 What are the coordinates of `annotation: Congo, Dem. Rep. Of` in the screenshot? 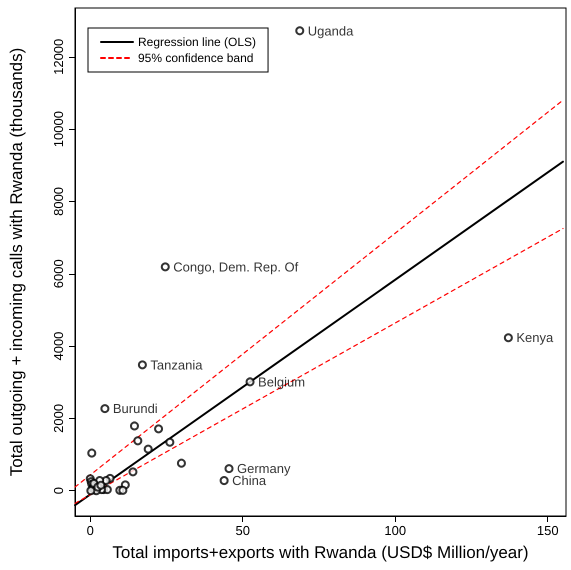 It's located at (236, 266).